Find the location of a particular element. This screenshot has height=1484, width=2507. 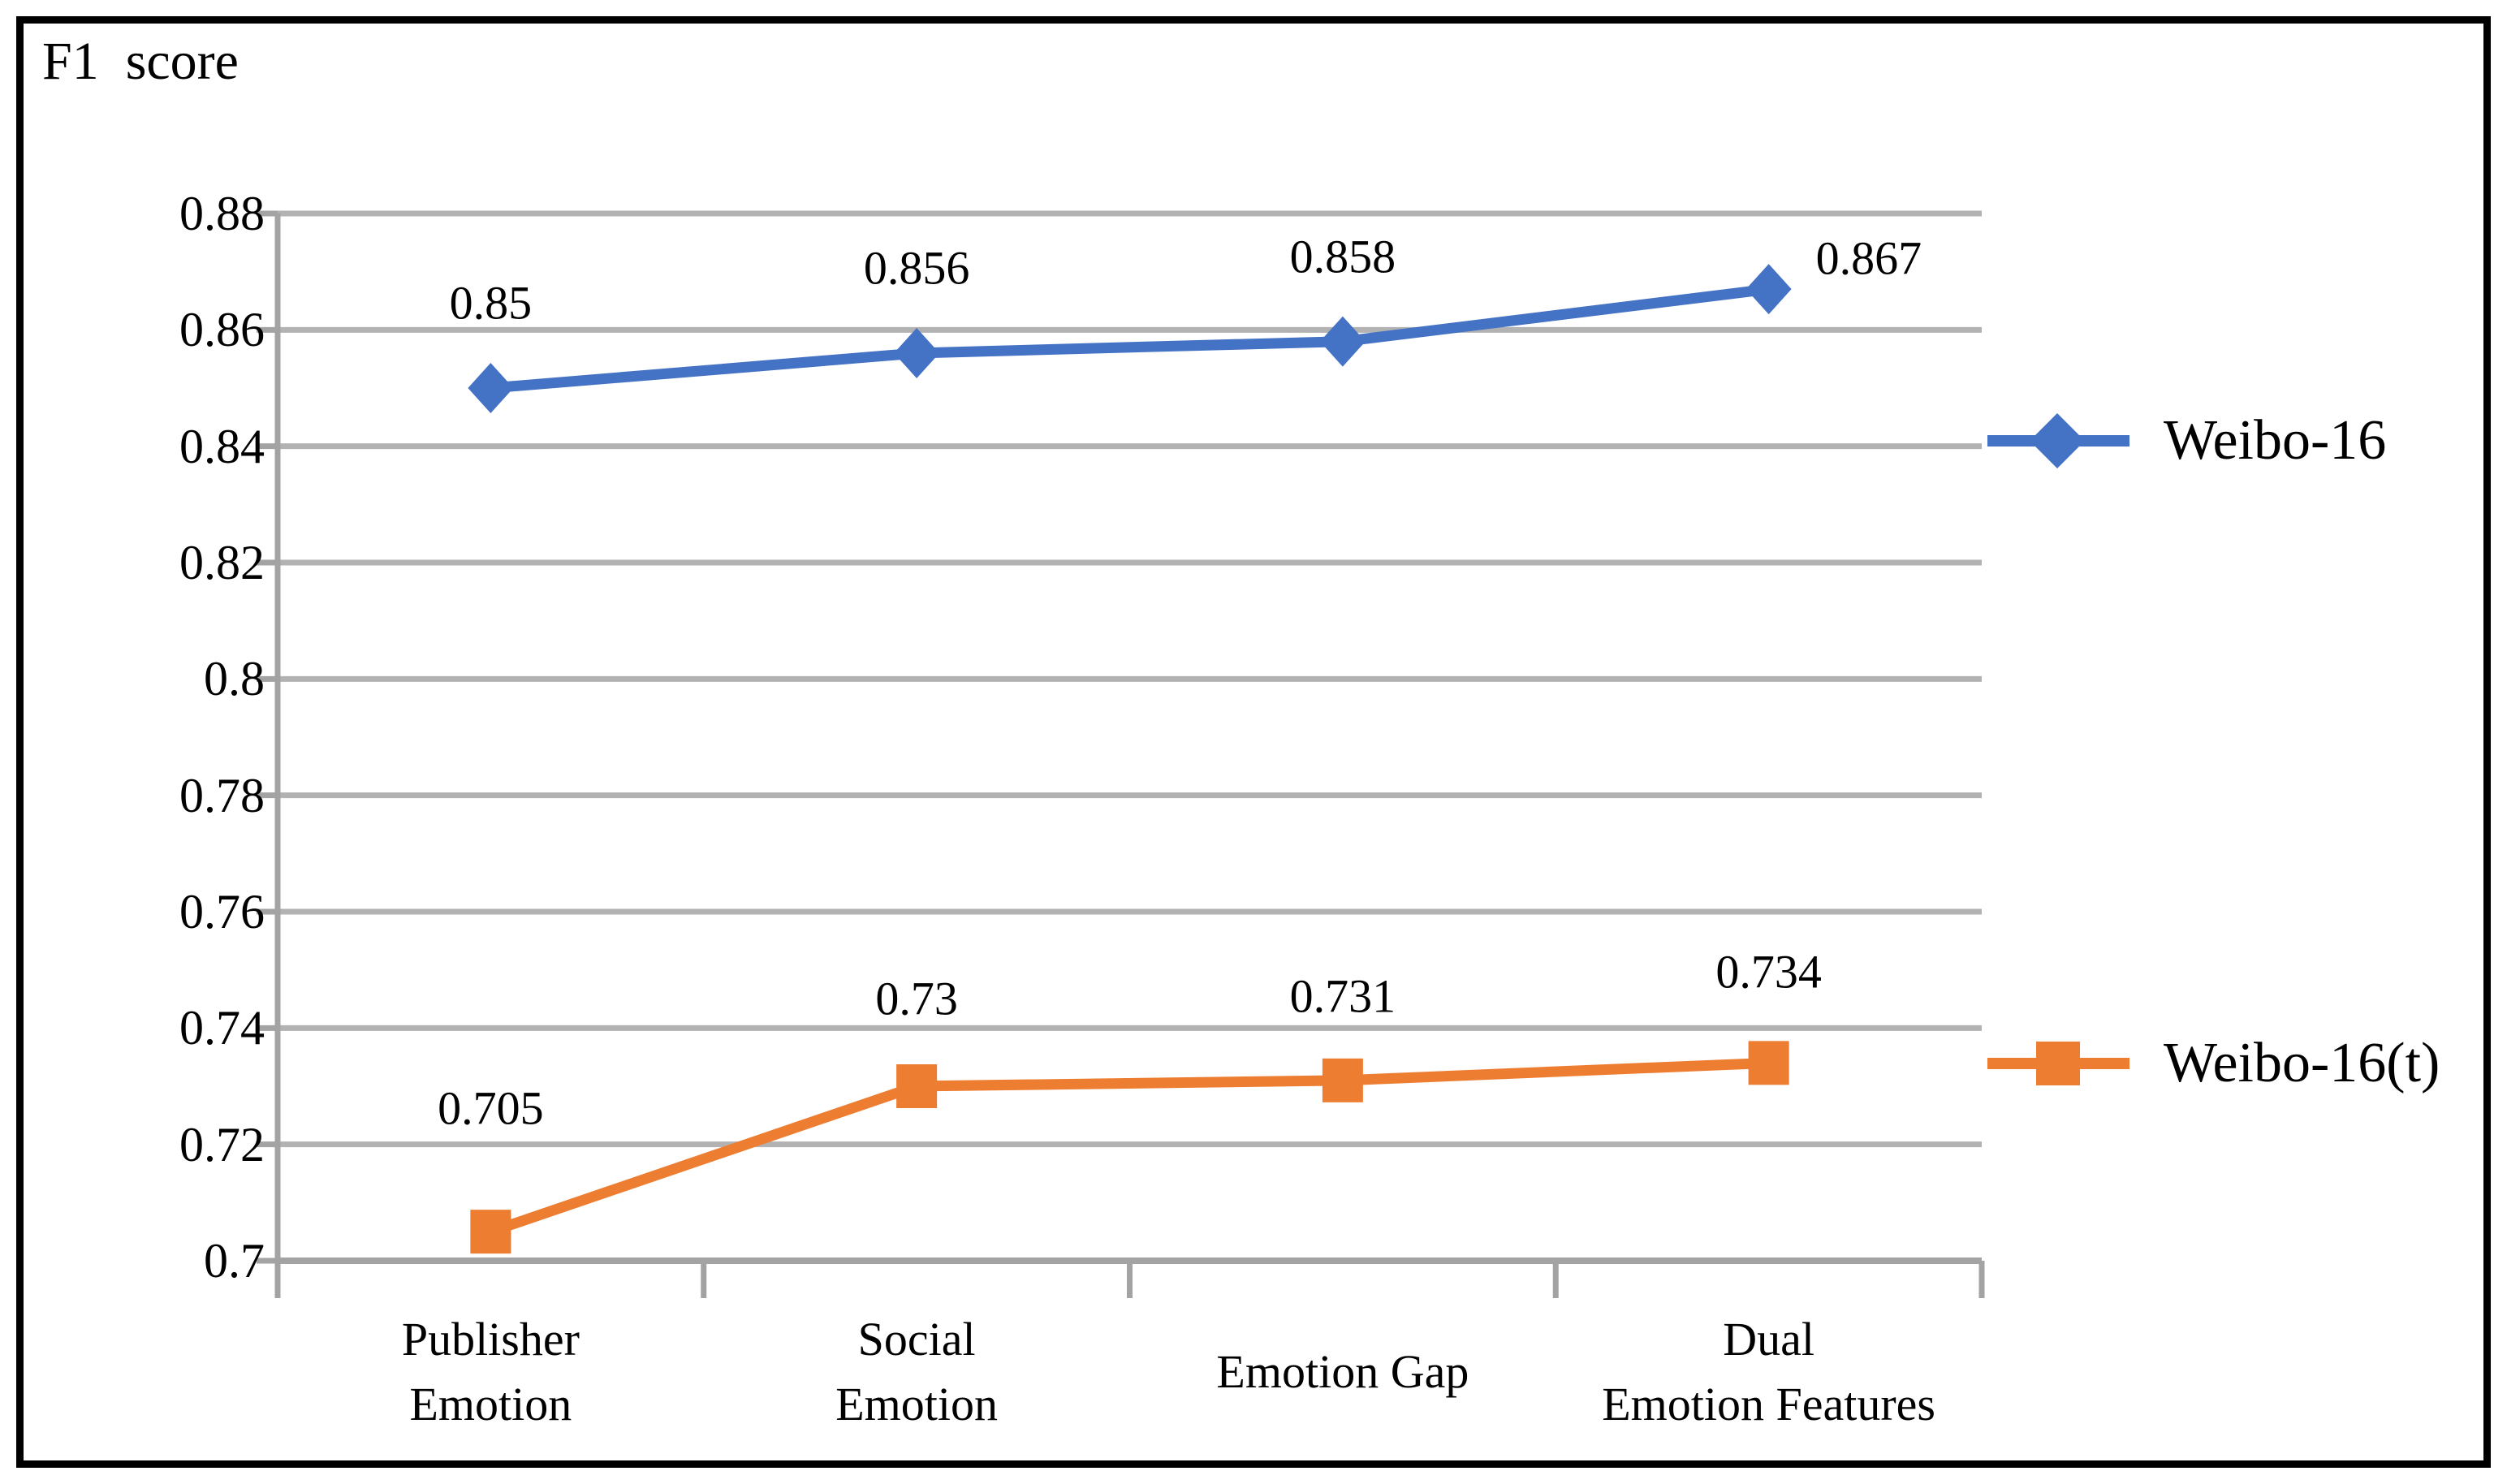

legend-item-Weibo-16: Weibo-16 is located at coordinates (2186, 441).